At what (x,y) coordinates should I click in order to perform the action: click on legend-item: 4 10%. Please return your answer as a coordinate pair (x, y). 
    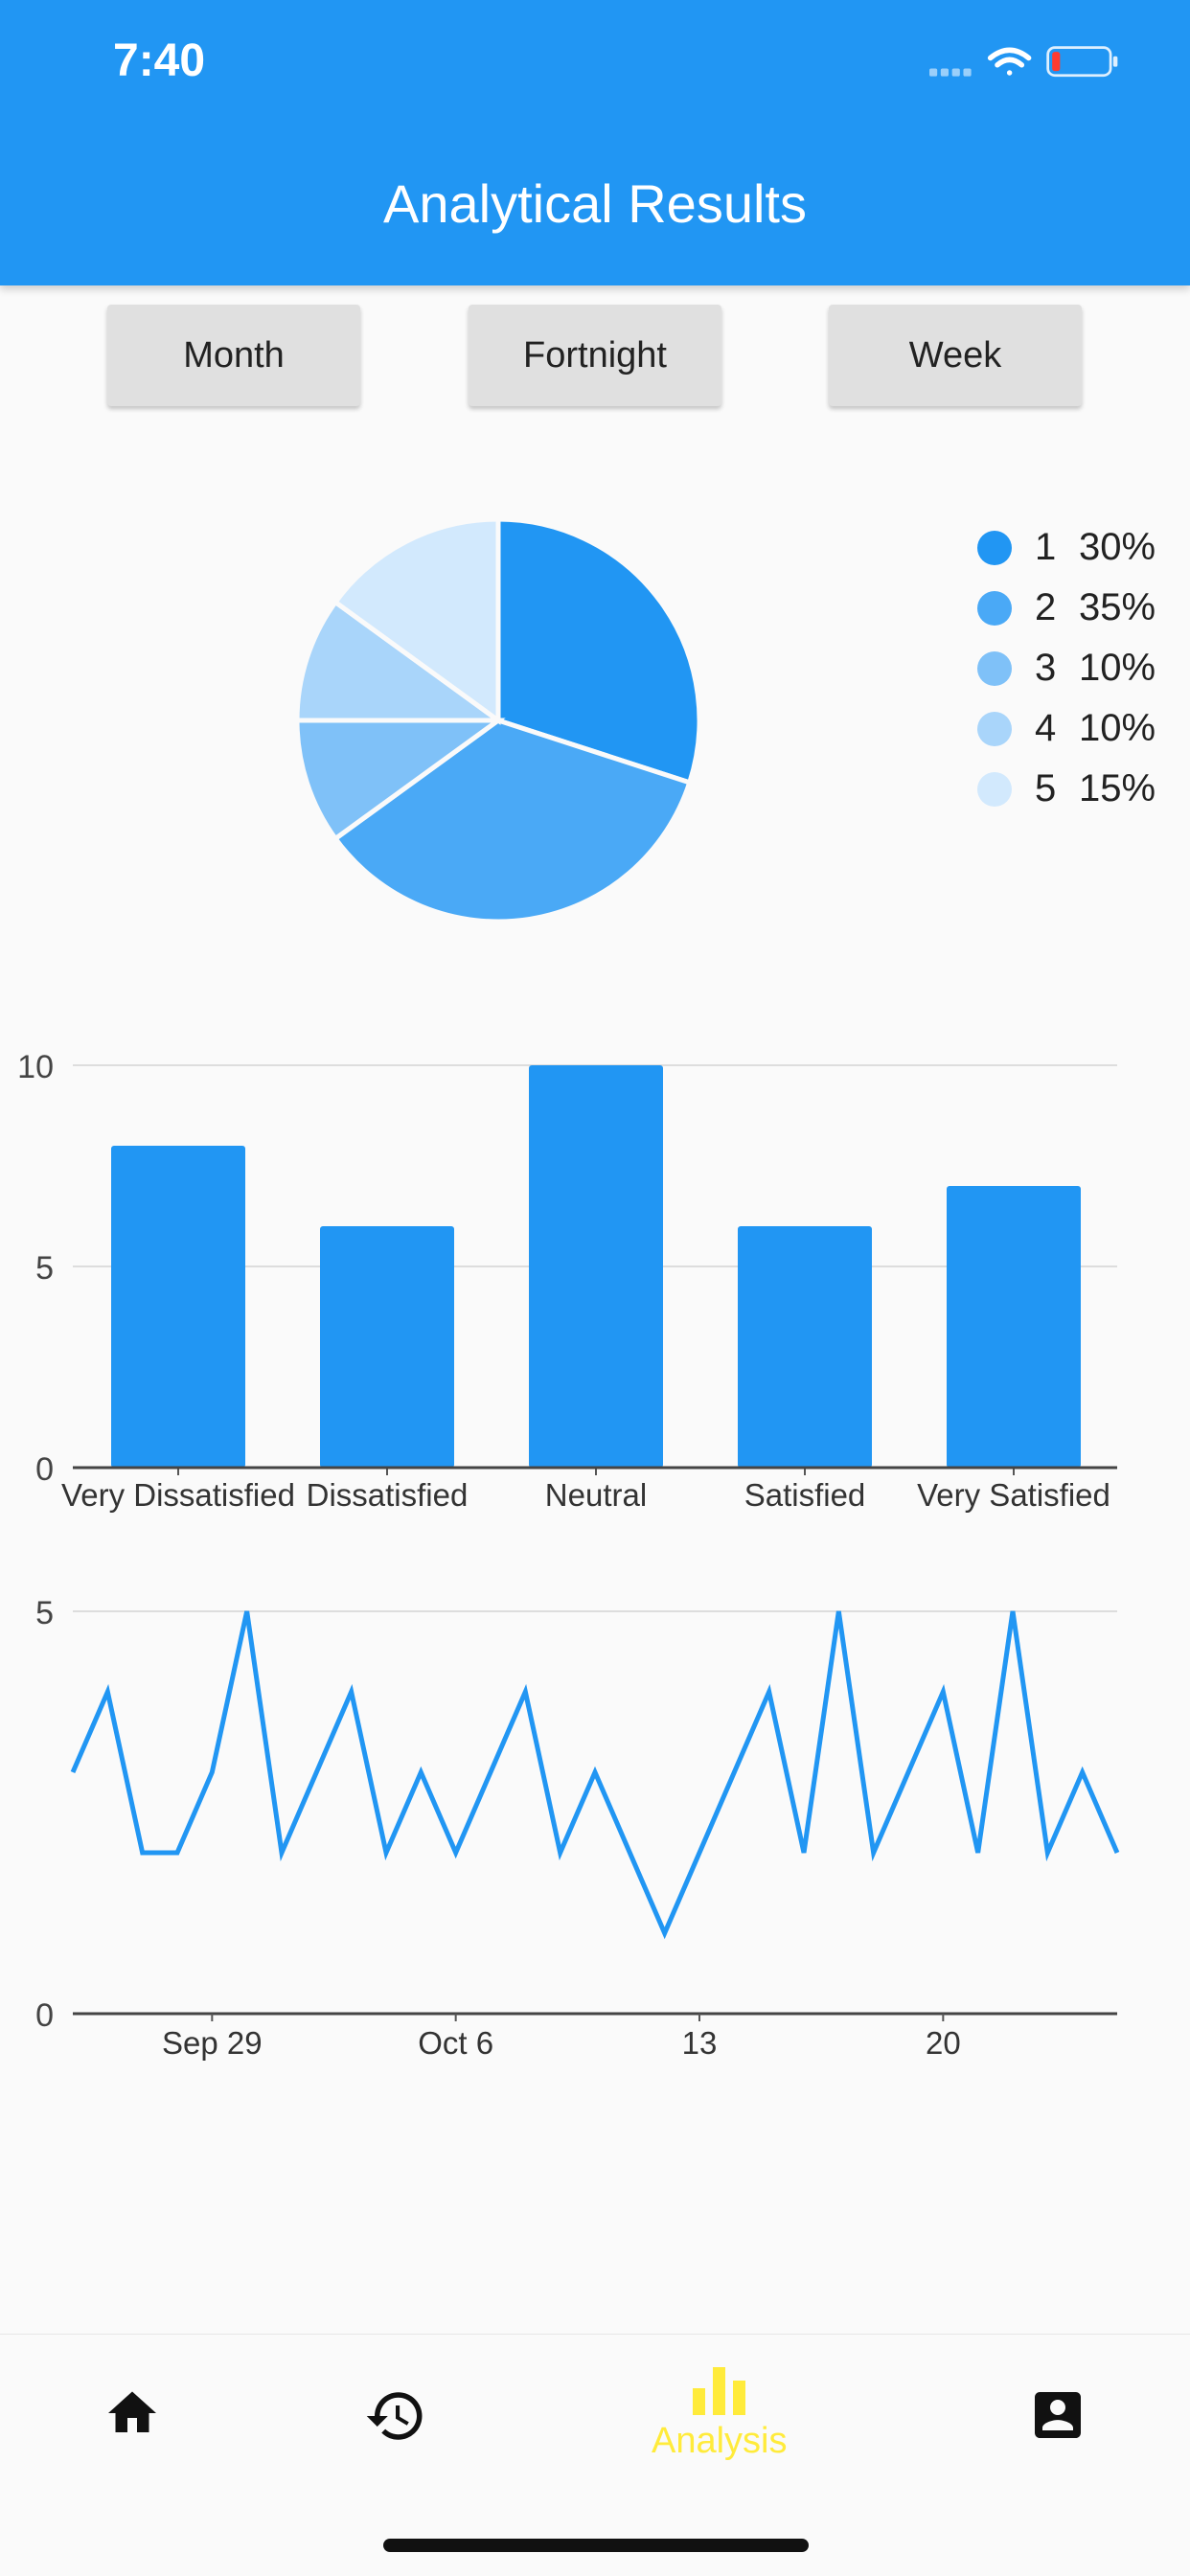
    Looking at the image, I should click on (1067, 728).